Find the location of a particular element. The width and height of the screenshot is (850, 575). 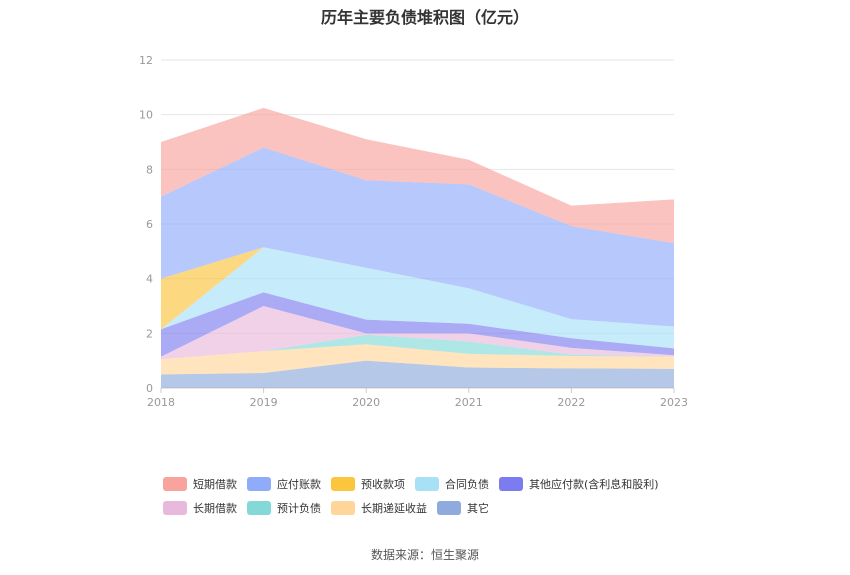

legend-row: 短期借款 应付账款 预收款项 合同负债 其他应付款(含利息和股利) is located at coordinates (443, 484).